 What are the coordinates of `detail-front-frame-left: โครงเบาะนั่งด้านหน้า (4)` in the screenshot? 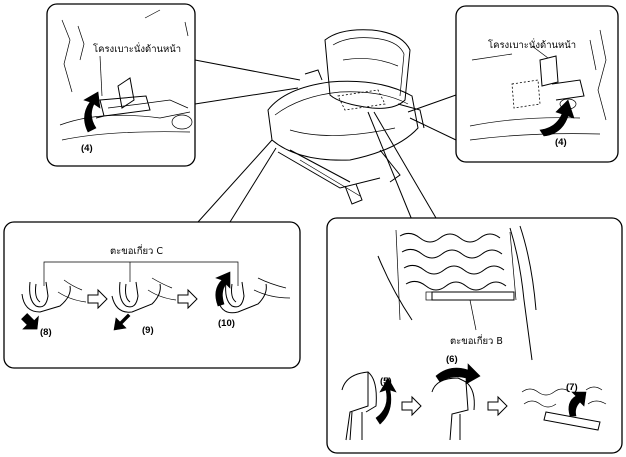 It's located at (121, 85).